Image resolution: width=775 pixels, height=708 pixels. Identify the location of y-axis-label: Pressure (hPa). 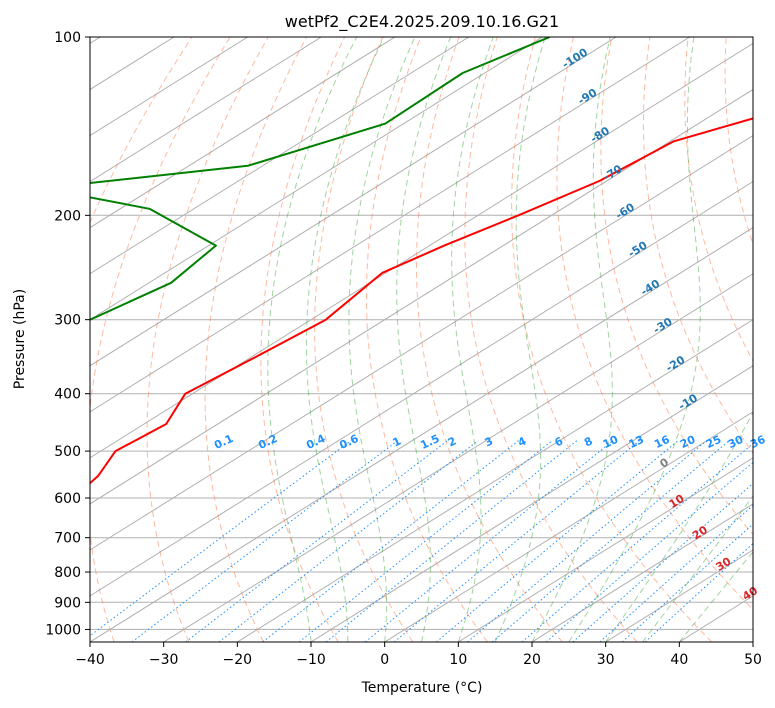
(20, 339).